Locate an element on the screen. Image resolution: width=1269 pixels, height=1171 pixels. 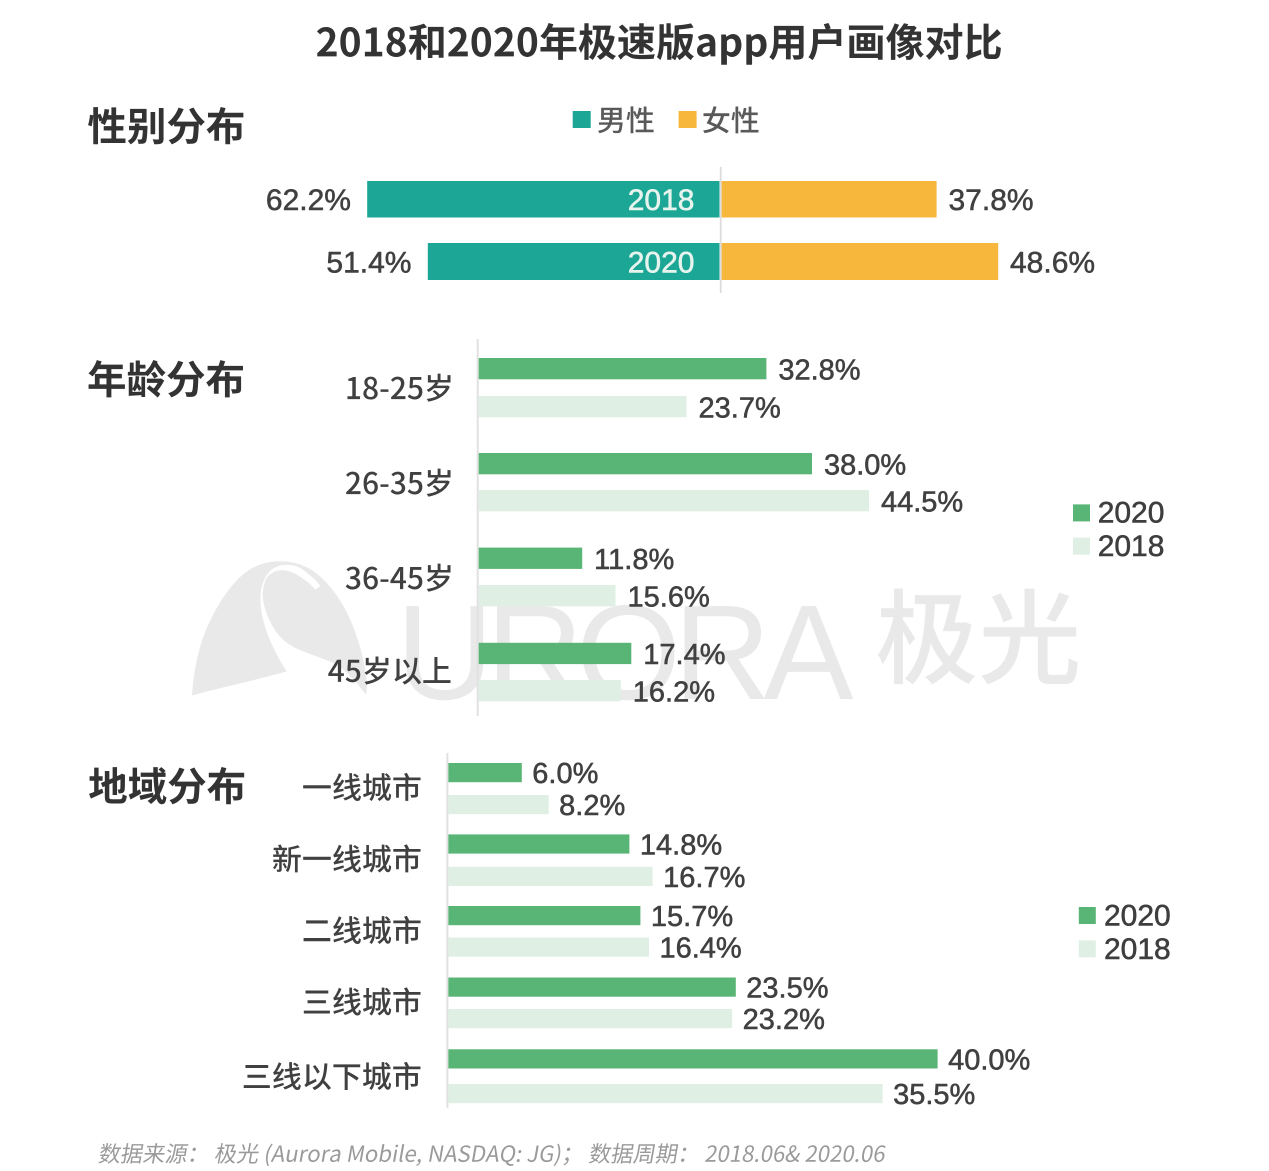
svg-text: 23.5% is located at coordinates (787, 989).